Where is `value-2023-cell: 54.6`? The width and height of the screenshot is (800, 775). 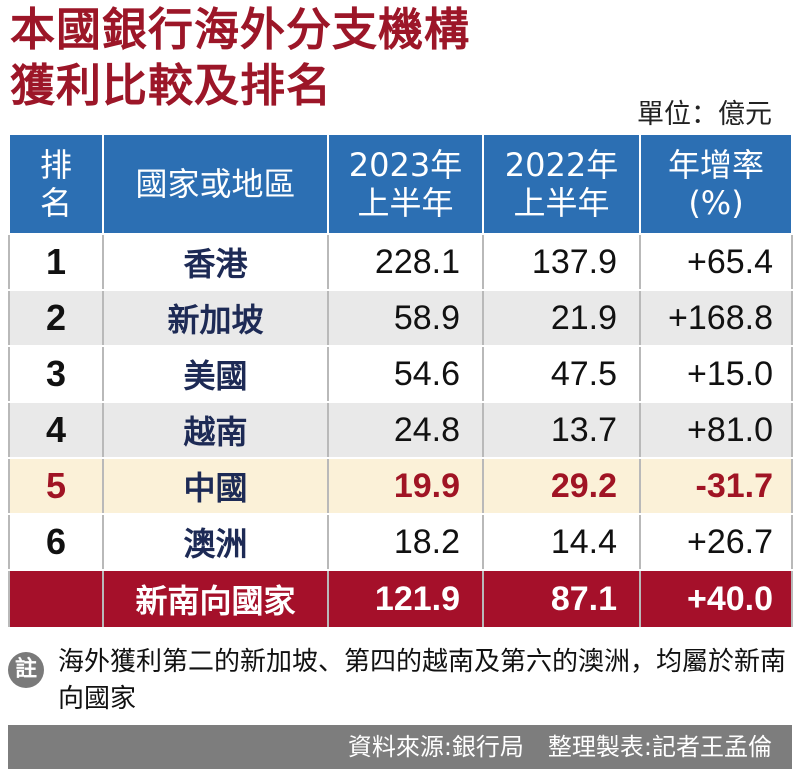
value-2023-cell: 54.6 is located at coordinates (405, 374).